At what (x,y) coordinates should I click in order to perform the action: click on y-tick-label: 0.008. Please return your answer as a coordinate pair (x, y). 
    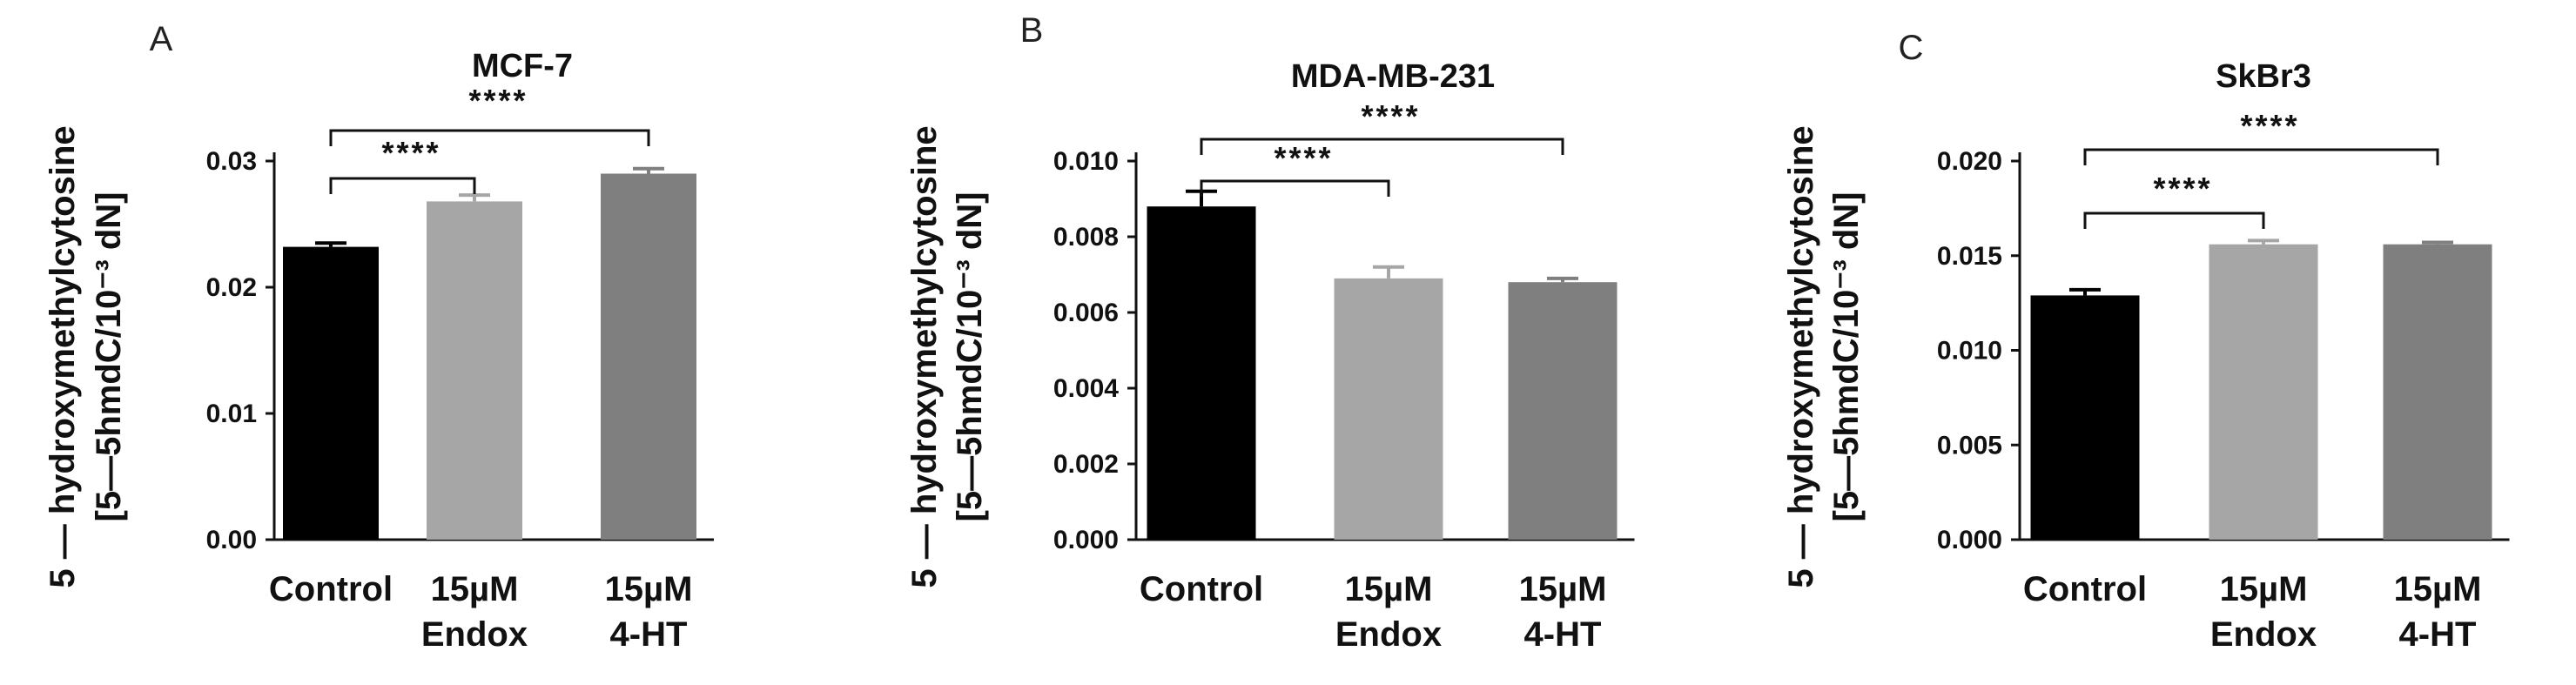
    Looking at the image, I should click on (1086, 237).